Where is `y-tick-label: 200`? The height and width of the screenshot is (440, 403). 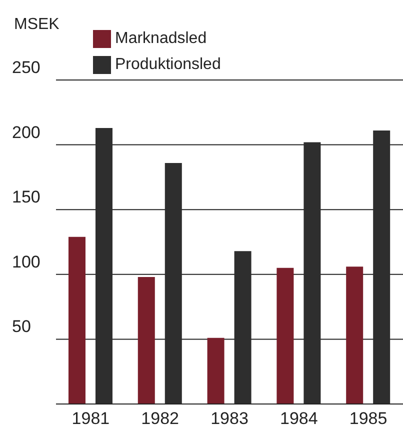
y-tick-label: 200 is located at coordinates (26, 132).